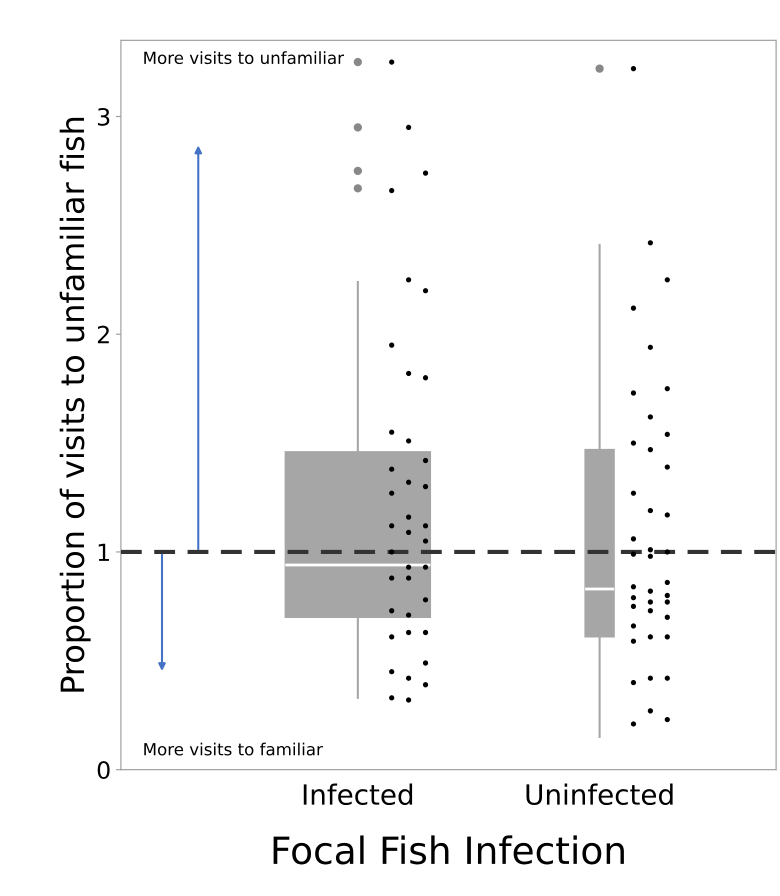 The width and height of the screenshot is (780, 896). I want to click on y-axis-title: Proportion of visits to unfamiliar fish, so click(75, 405).